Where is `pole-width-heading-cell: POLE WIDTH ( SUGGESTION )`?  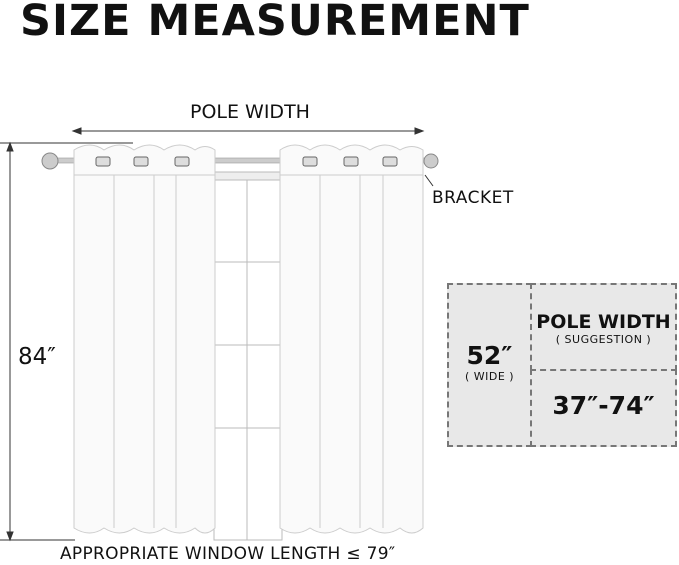 pole-width-heading-cell: POLE WIDTH ( SUGGESTION ) is located at coordinates (603, 327).